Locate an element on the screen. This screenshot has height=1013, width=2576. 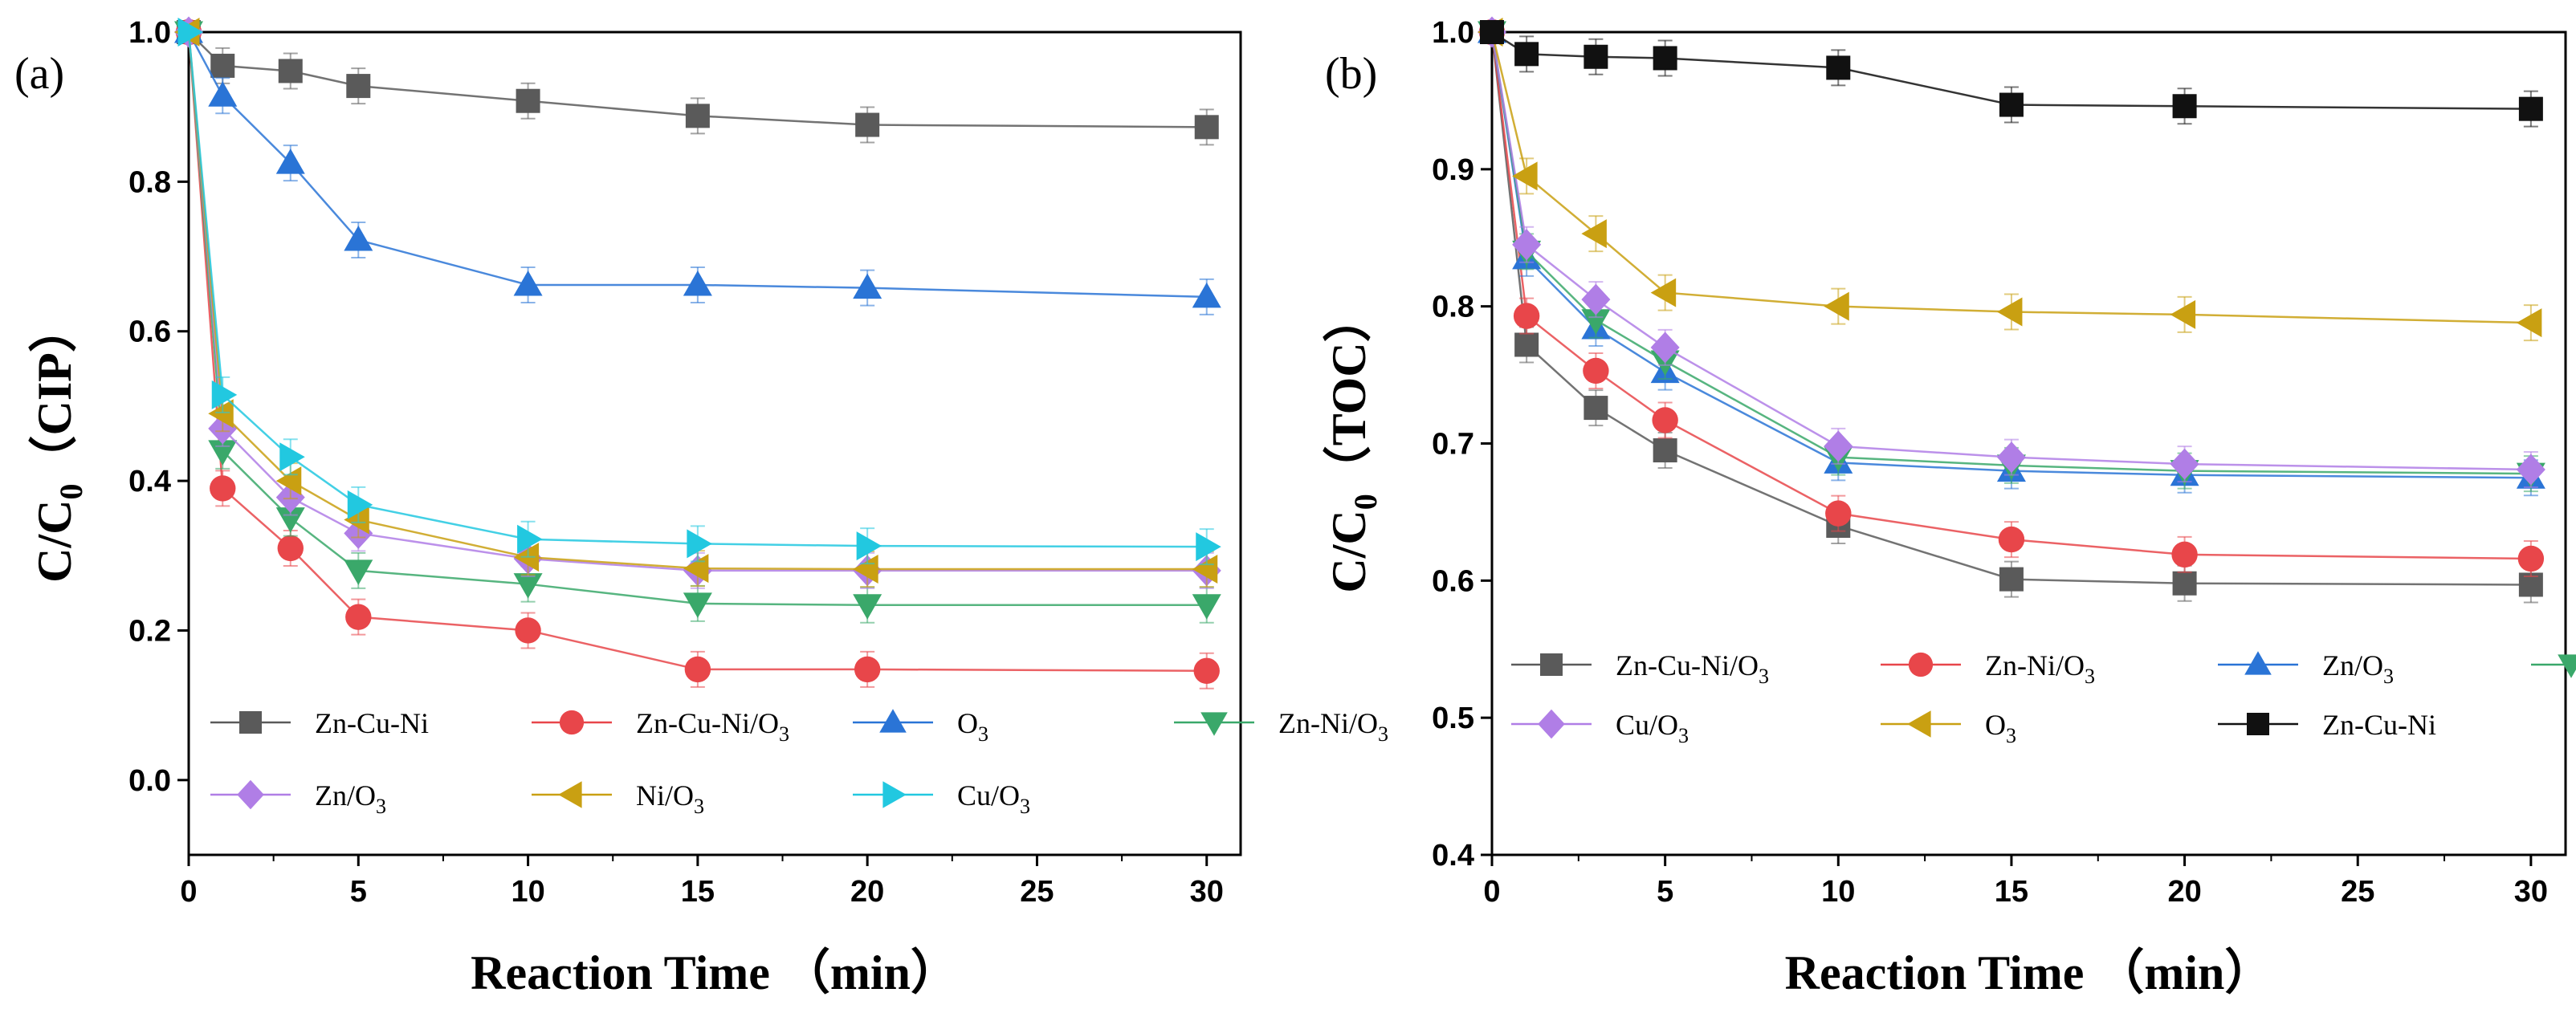
x-tick-label: 10 is located at coordinates (527, 892).